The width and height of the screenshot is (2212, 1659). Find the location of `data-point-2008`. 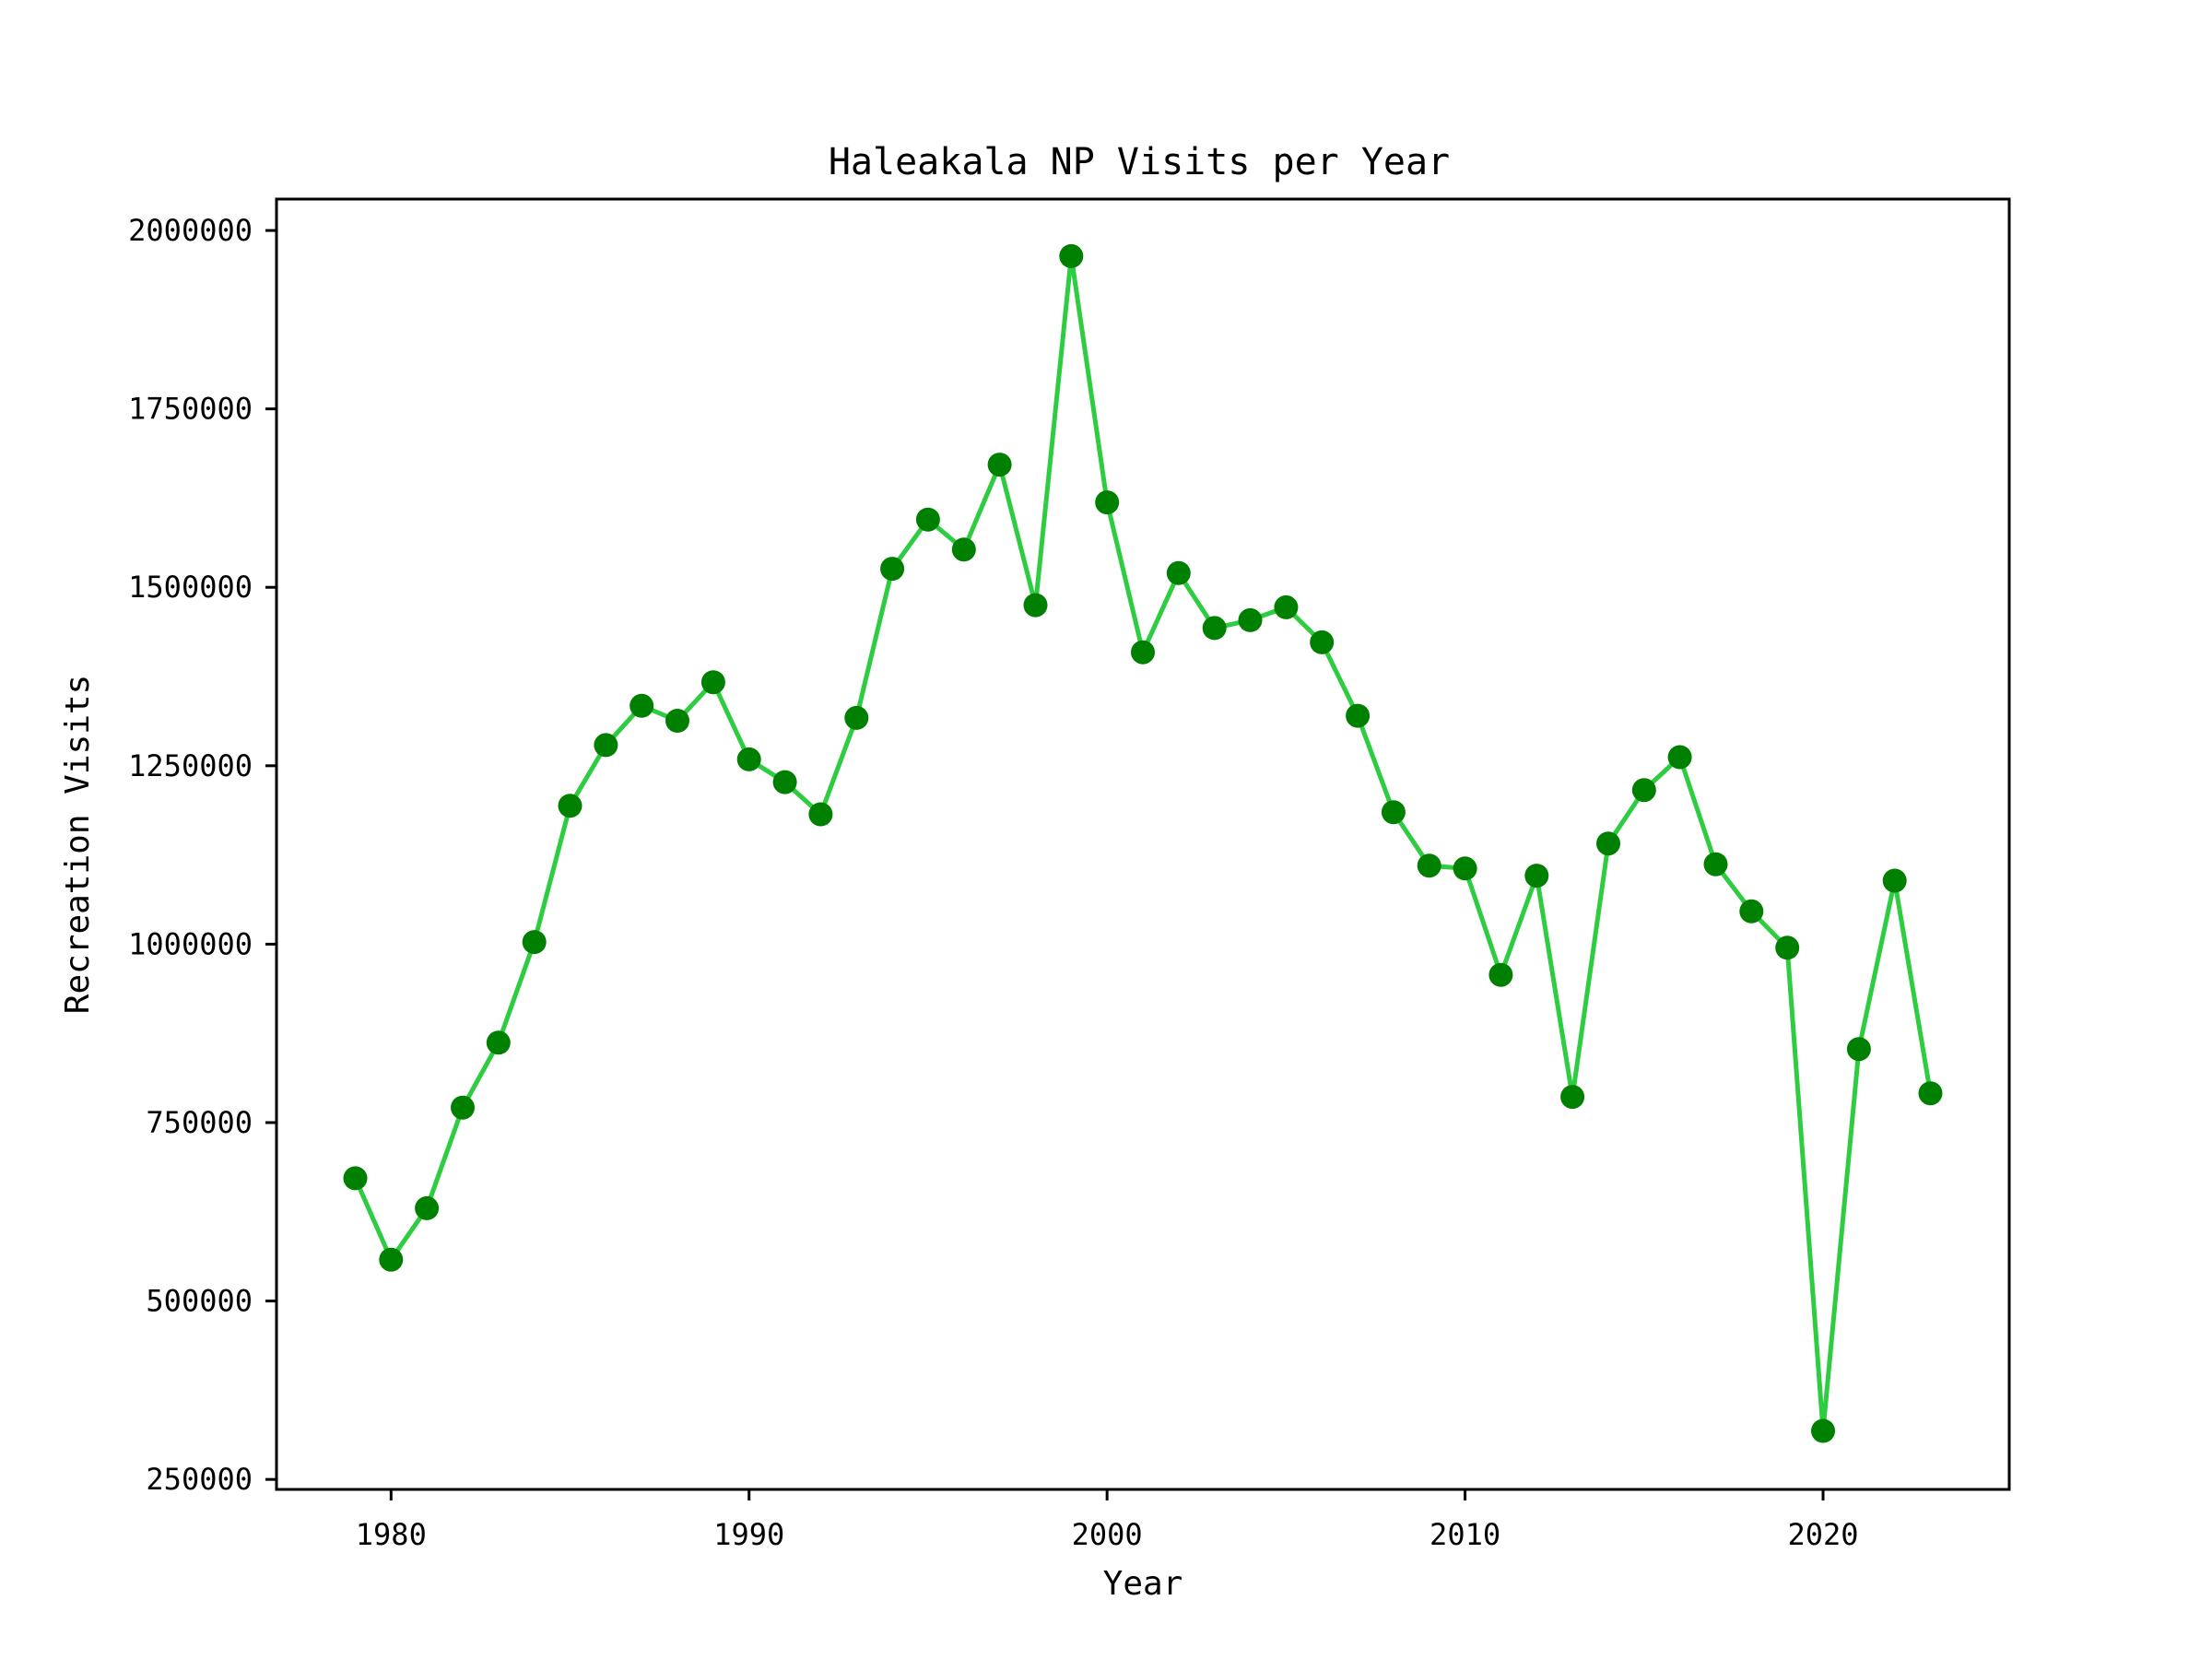

data-point-2008 is located at coordinates (1393, 812).